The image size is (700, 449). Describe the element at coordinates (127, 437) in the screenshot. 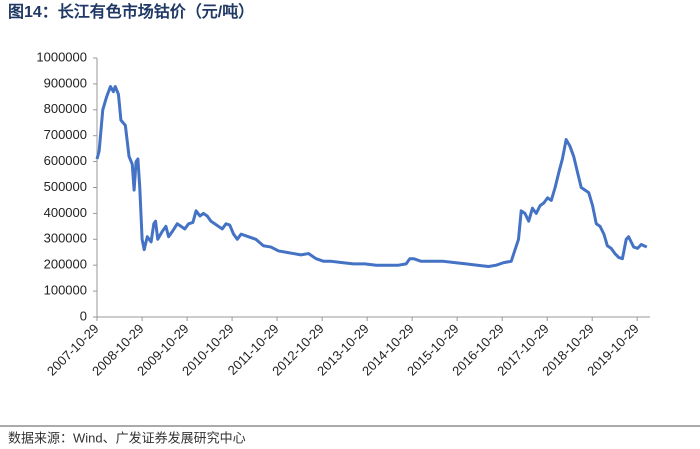

I see `source: 数据来源：Wind、广发证券发展研究中心` at that location.